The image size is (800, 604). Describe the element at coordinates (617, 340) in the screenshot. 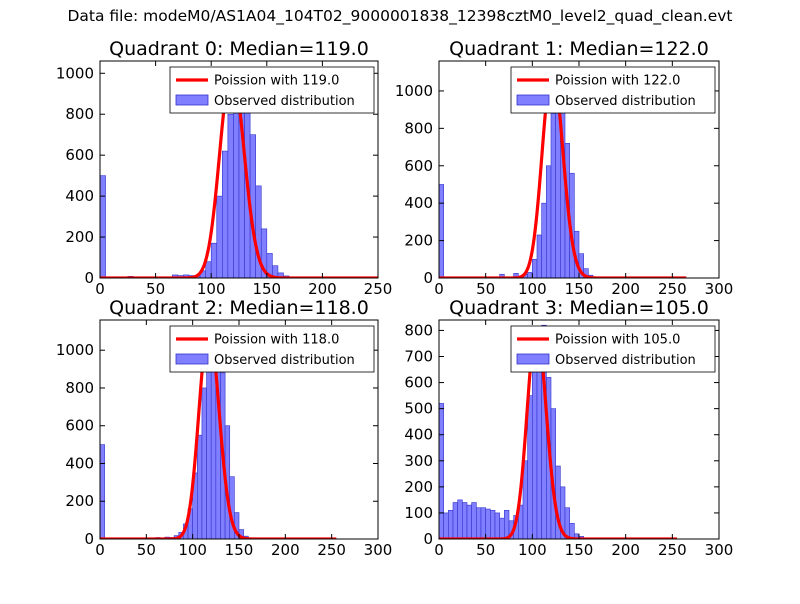

I see `legend-label-fit: Poission with 105.0` at that location.